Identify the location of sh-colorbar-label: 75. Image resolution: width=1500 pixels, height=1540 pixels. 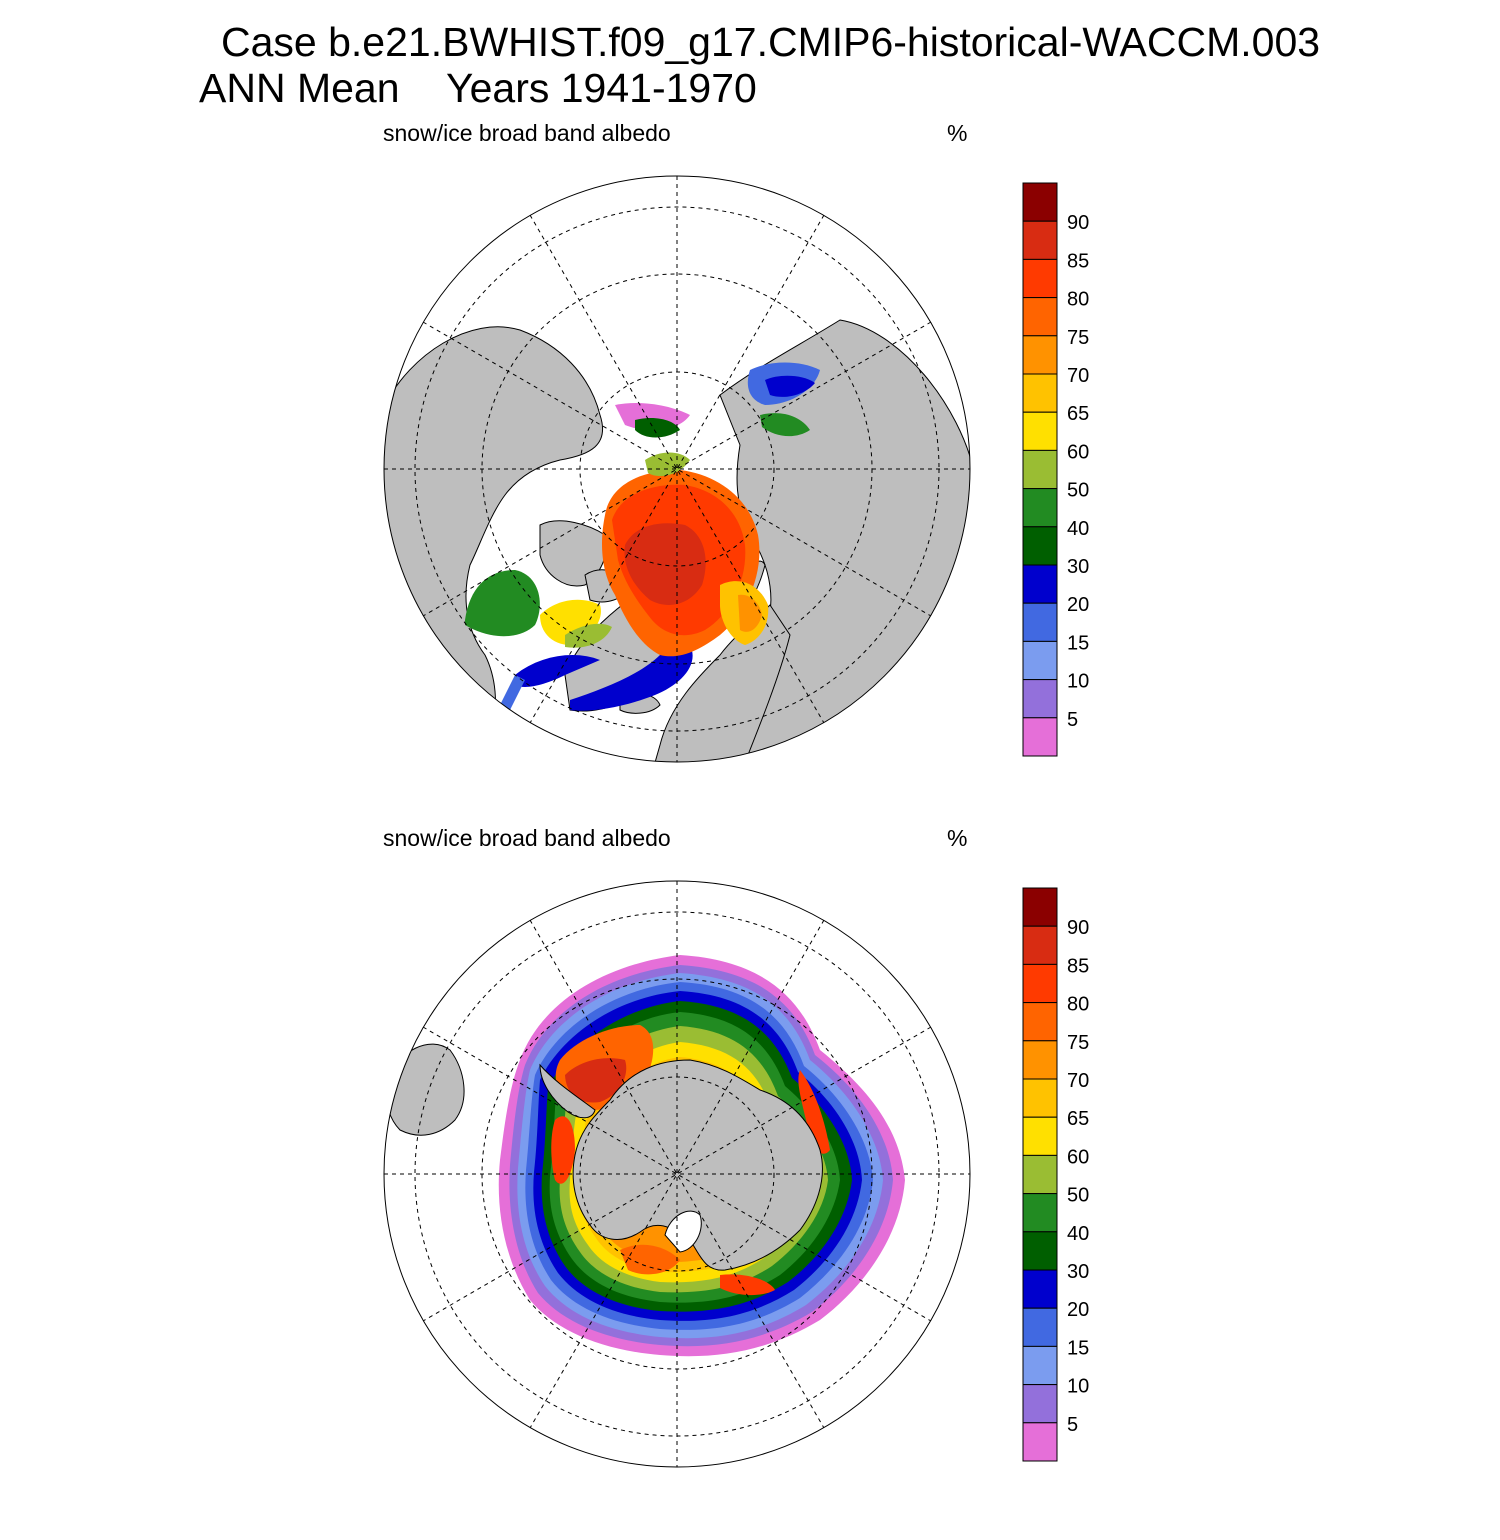
(1078, 1043).